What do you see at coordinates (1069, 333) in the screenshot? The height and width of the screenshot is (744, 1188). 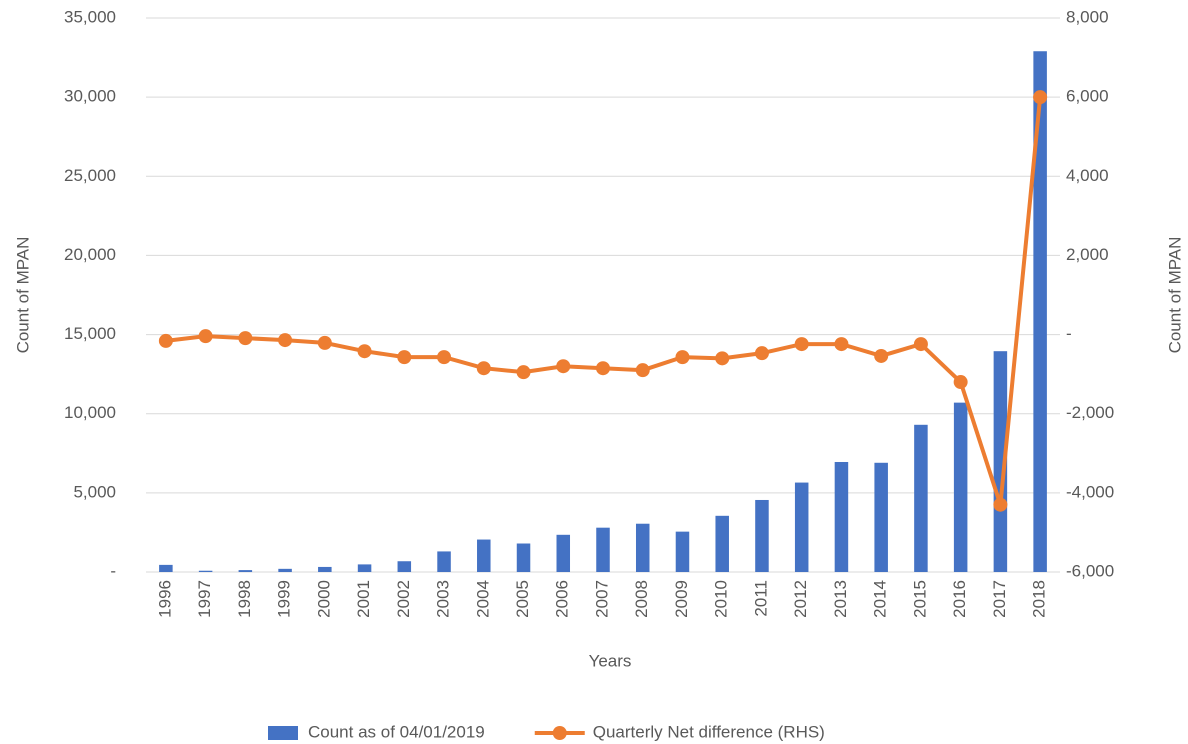 I see `y2-tick-label: -` at bounding box center [1069, 333].